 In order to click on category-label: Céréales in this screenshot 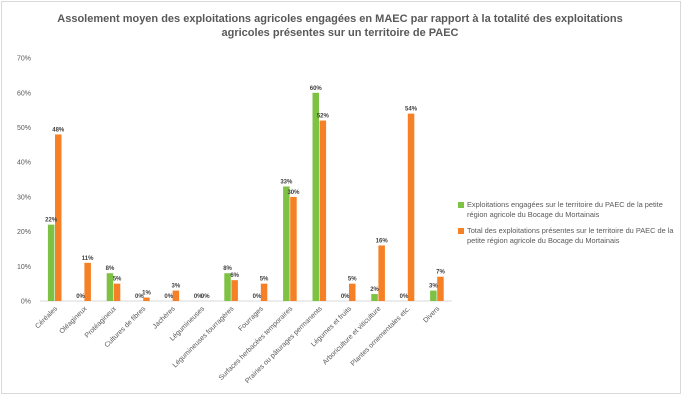, I will do `click(46, 317)`.